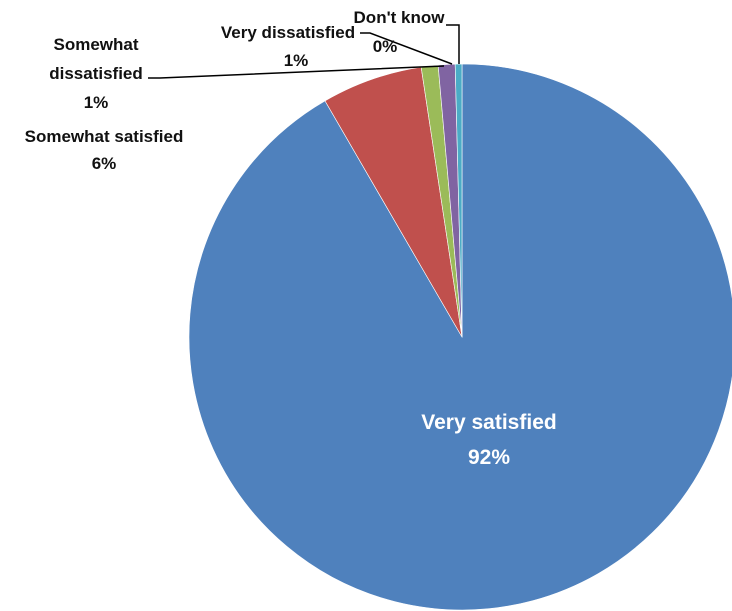 This screenshot has width=732, height=611. Describe the element at coordinates (296, 60) in the screenshot. I see `slice-value-very-dissatisfied: 1%` at that location.